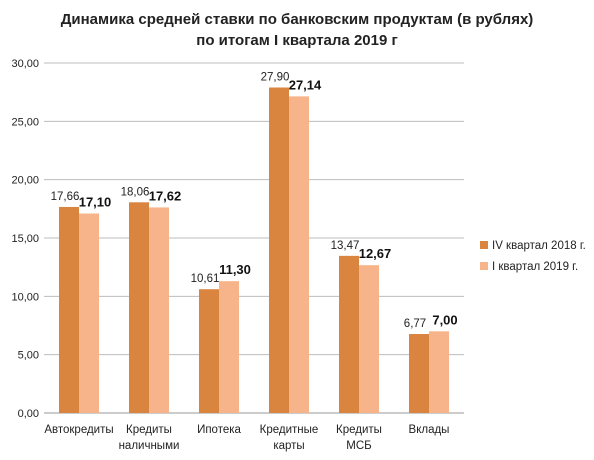 The width and height of the screenshot is (594, 460). I want to click on data-label-q1-2019: 17,10, so click(95, 202).